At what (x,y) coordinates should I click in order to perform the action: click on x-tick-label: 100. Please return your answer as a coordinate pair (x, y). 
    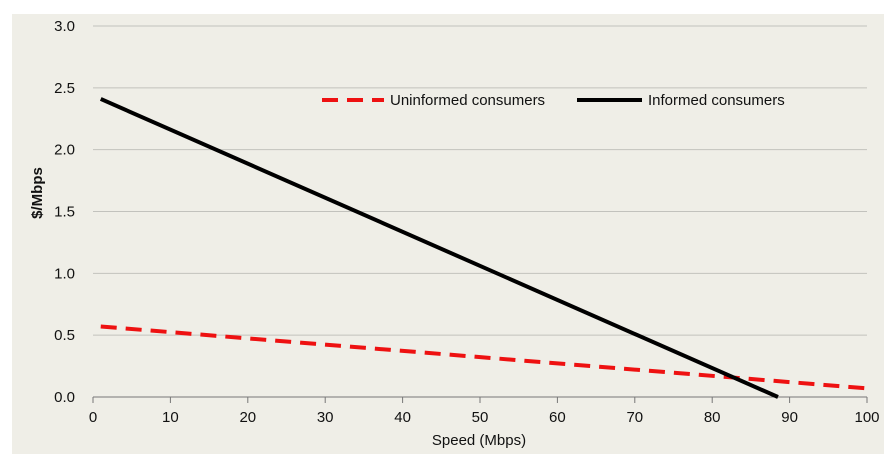
    Looking at the image, I should click on (866, 417).